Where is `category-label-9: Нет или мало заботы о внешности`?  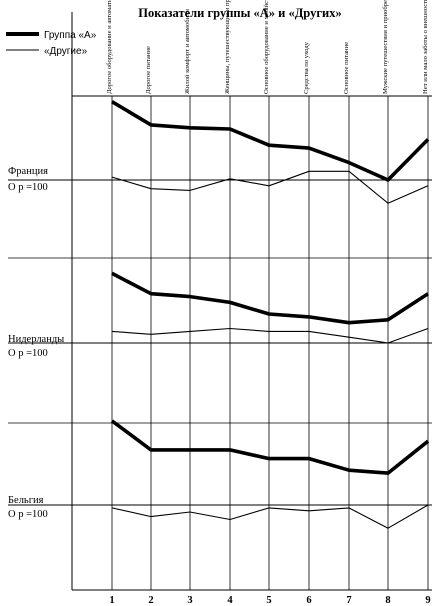
category-label-9: Нет или мало заботы о внешности is located at coordinates (425, 47).